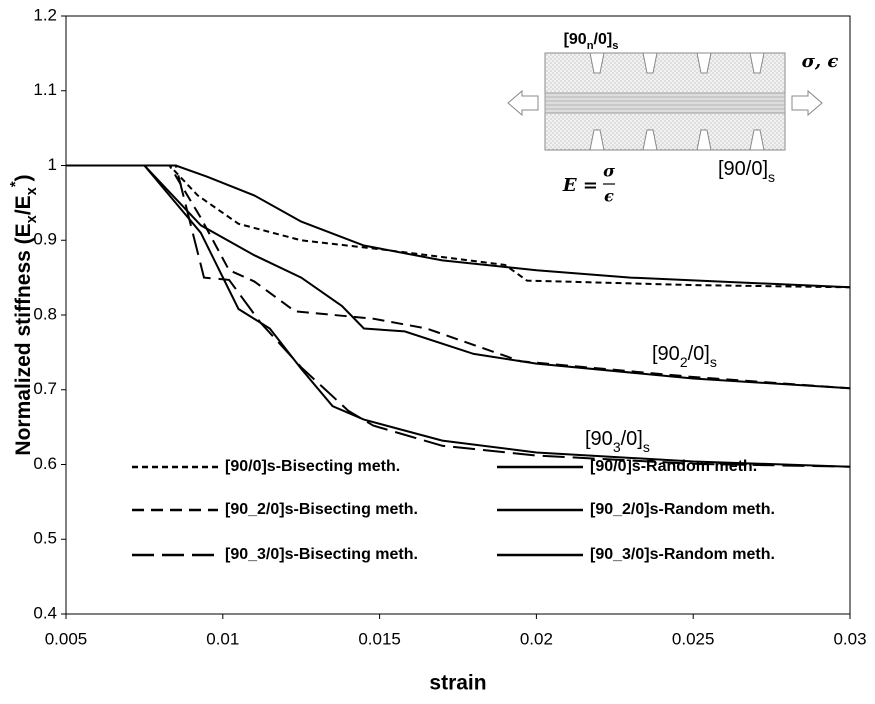 Image resolution: width=875 pixels, height=704 pixels. I want to click on inset-diagram, so click(665, 118).